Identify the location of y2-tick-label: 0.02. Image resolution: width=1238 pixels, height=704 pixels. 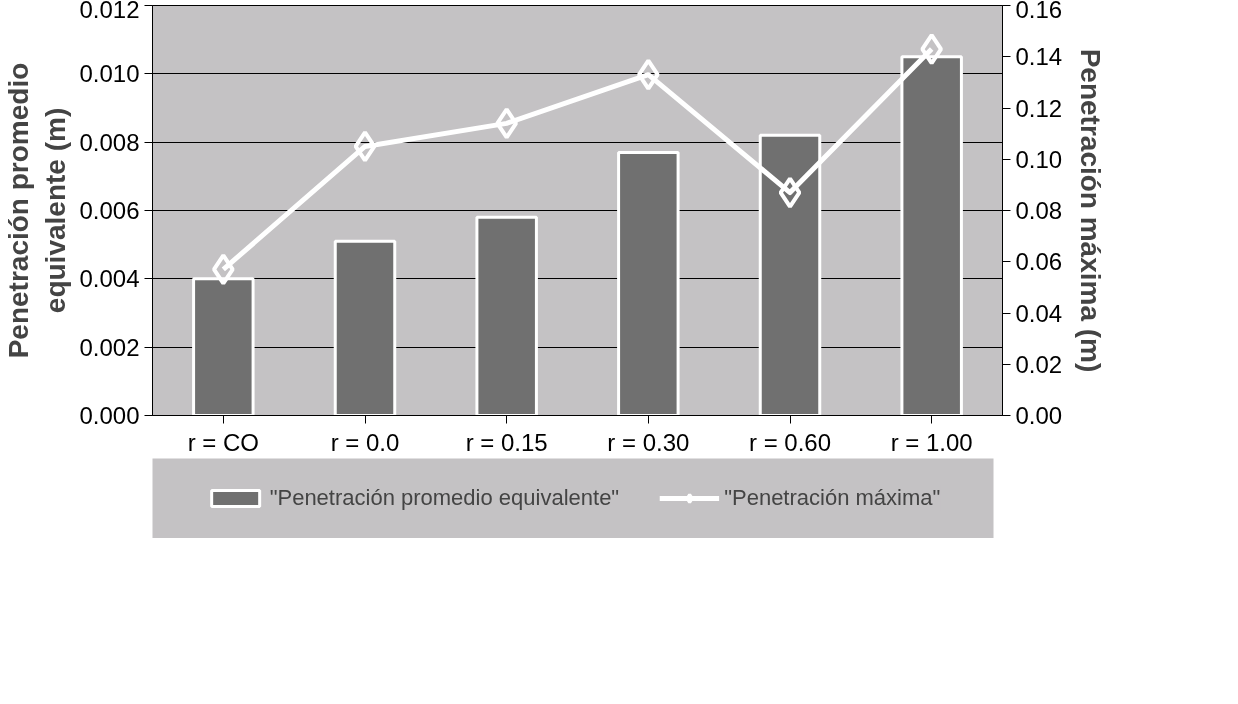
(1039, 364).